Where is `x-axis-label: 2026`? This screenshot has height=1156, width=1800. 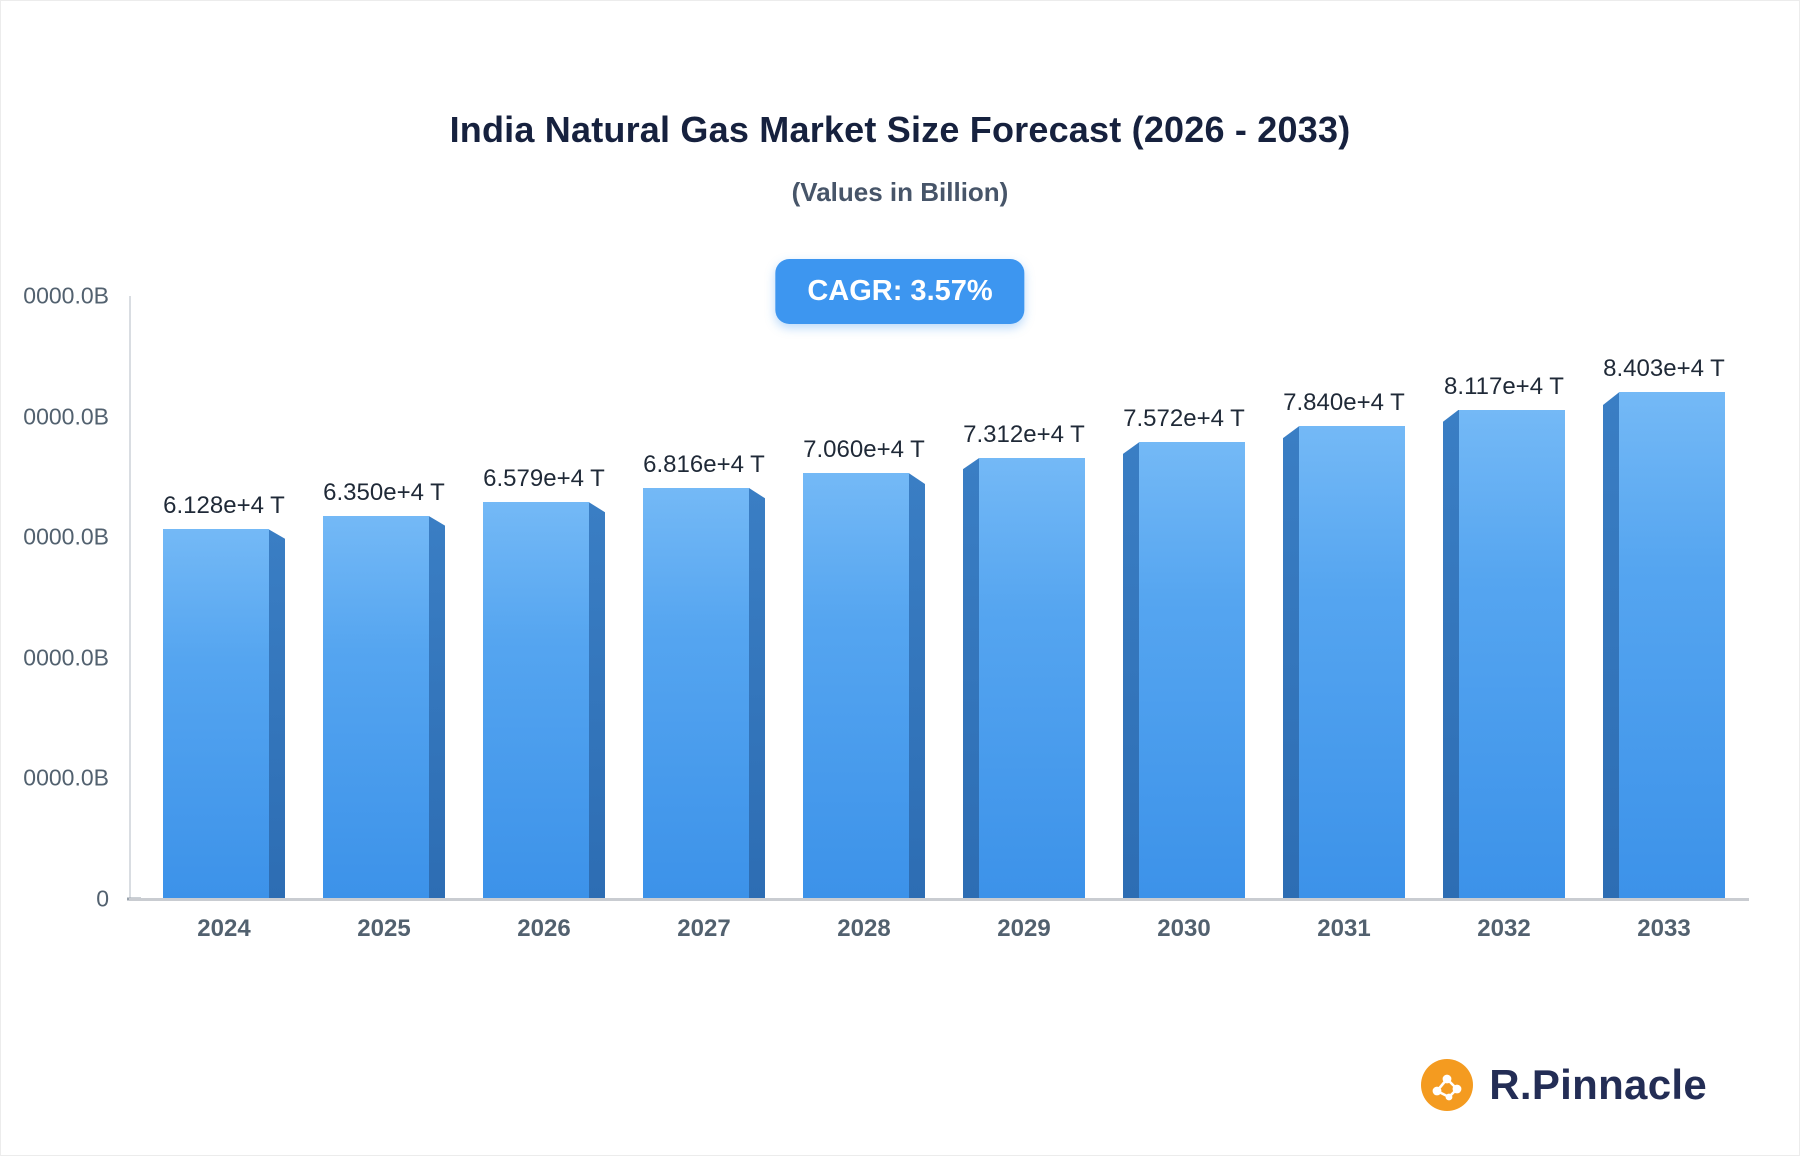
x-axis-label: 2026 is located at coordinates (544, 928).